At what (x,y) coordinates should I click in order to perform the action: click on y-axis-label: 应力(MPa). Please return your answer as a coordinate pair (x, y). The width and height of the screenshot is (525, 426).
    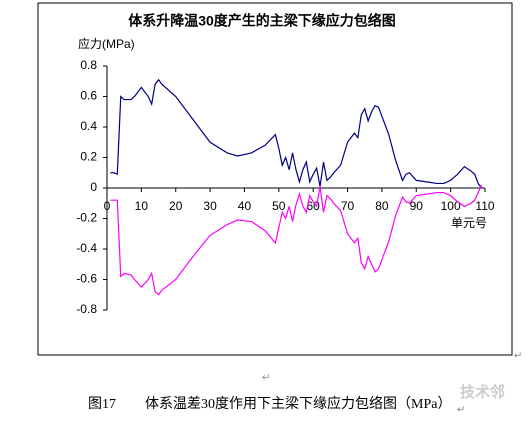
    Looking at the image, I should click on (106, 43).